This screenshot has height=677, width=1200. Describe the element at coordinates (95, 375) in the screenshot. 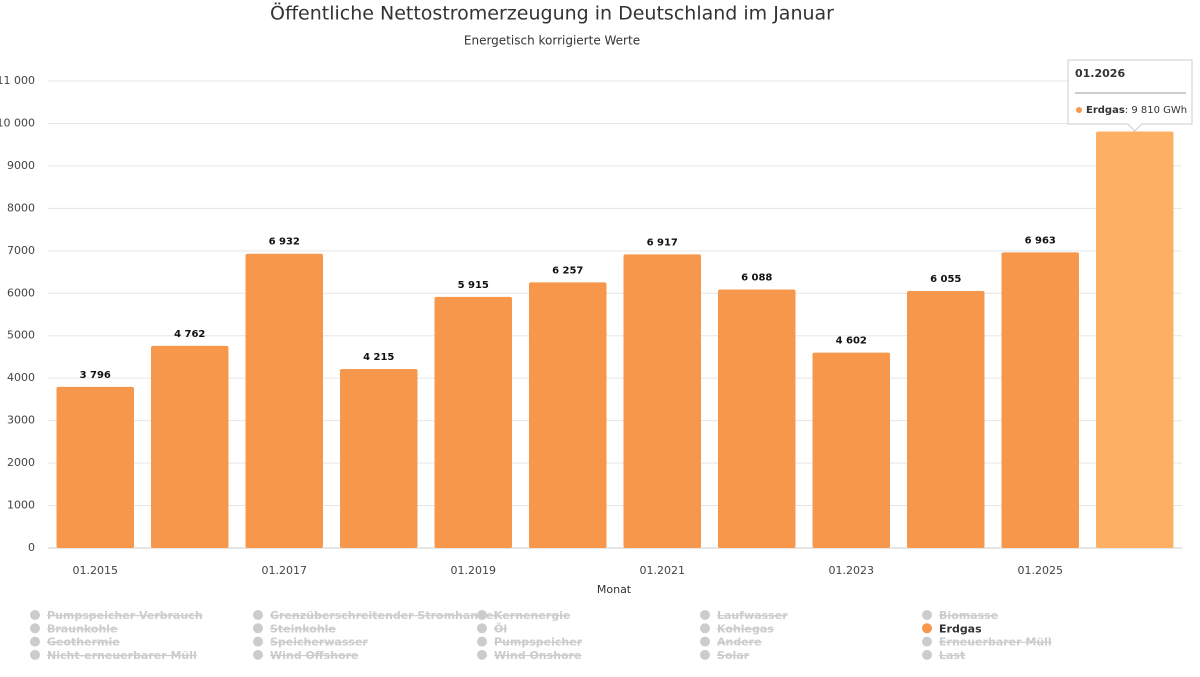

I see `value-label: 3 796` at that location.